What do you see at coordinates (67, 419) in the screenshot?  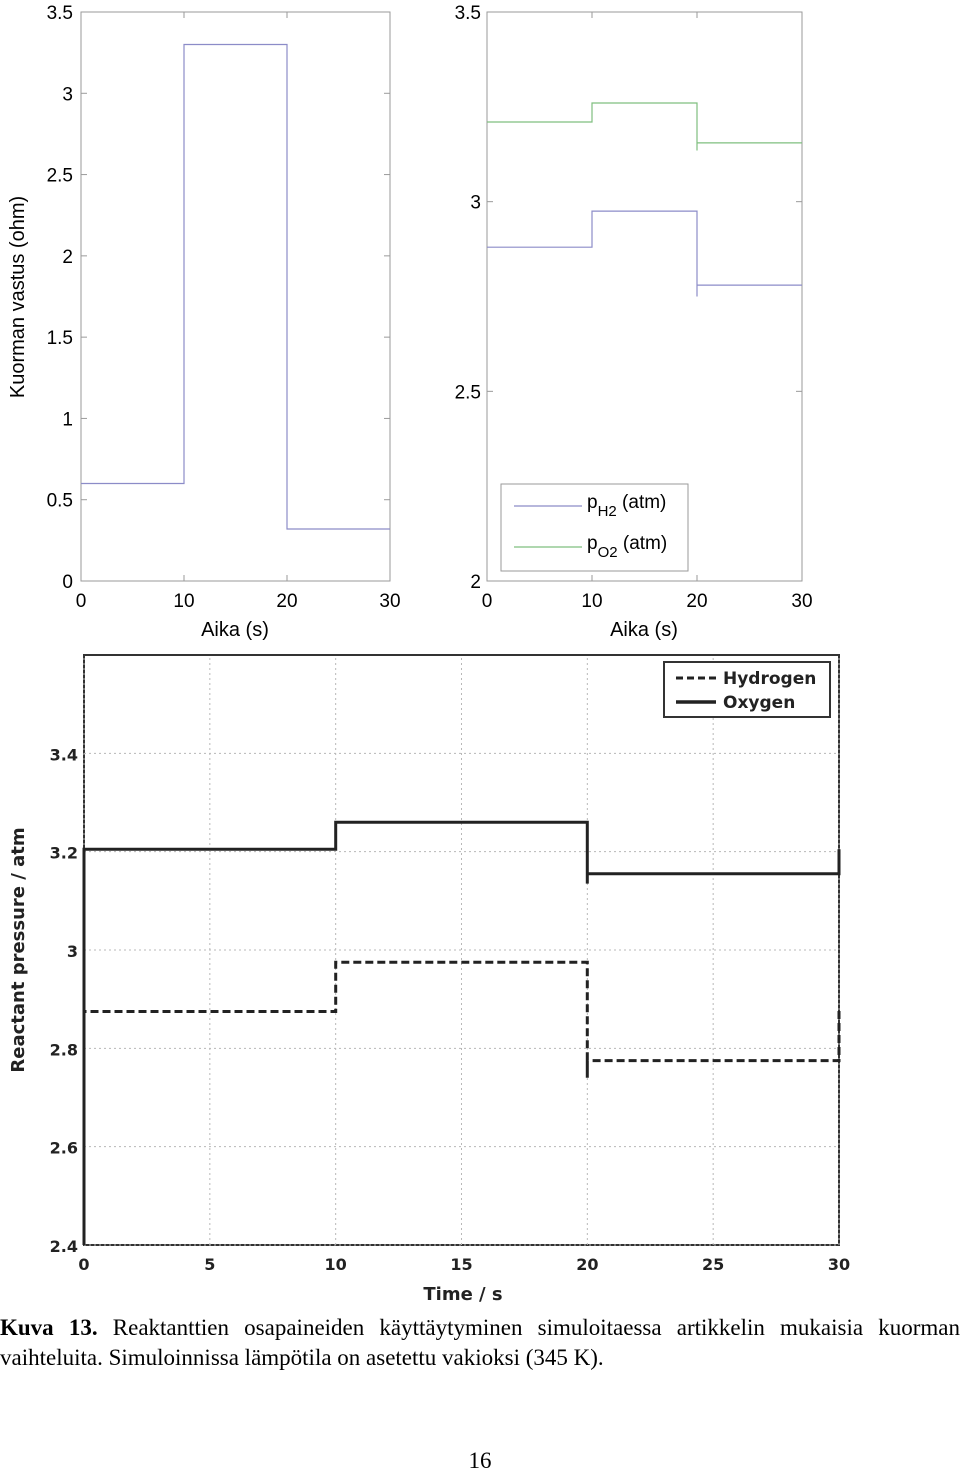 I see `y-tick-label: 1` at bounding box center [67, 419].